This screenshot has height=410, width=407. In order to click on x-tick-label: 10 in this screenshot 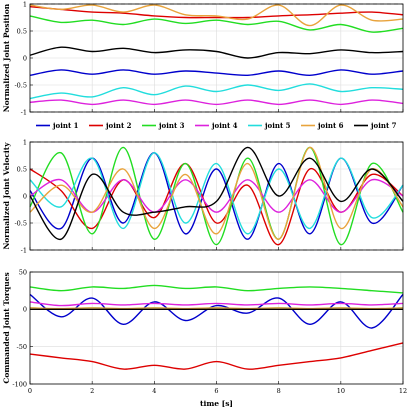, I will do `click(341, 391)`.